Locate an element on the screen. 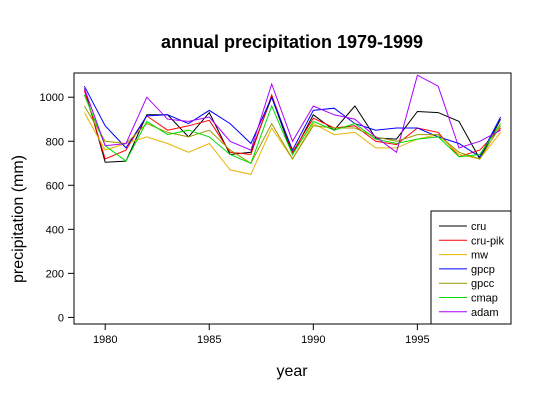 Image resolution: width=550 pixels, height=417 pixels. series-line-cmap is located at coordinates (292, 129).